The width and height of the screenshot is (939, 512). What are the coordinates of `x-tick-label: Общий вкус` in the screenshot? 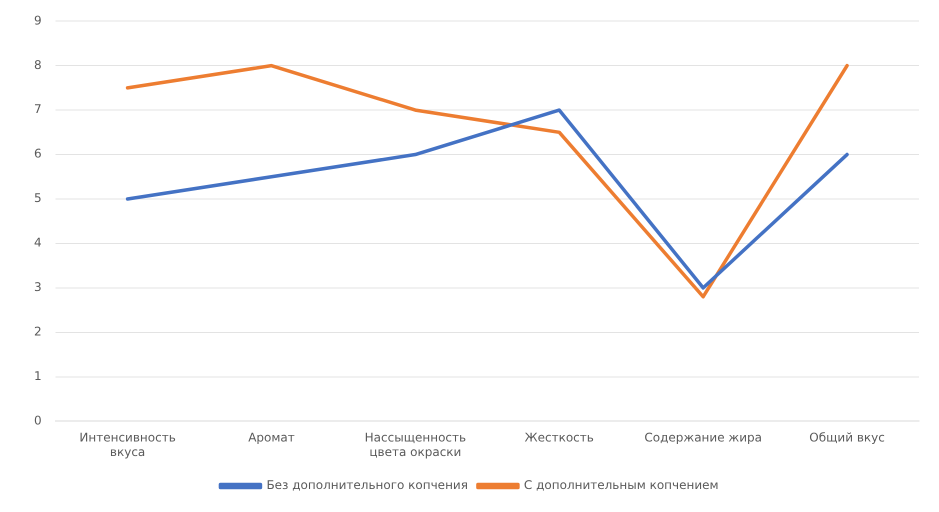 It's located at (847, 437).